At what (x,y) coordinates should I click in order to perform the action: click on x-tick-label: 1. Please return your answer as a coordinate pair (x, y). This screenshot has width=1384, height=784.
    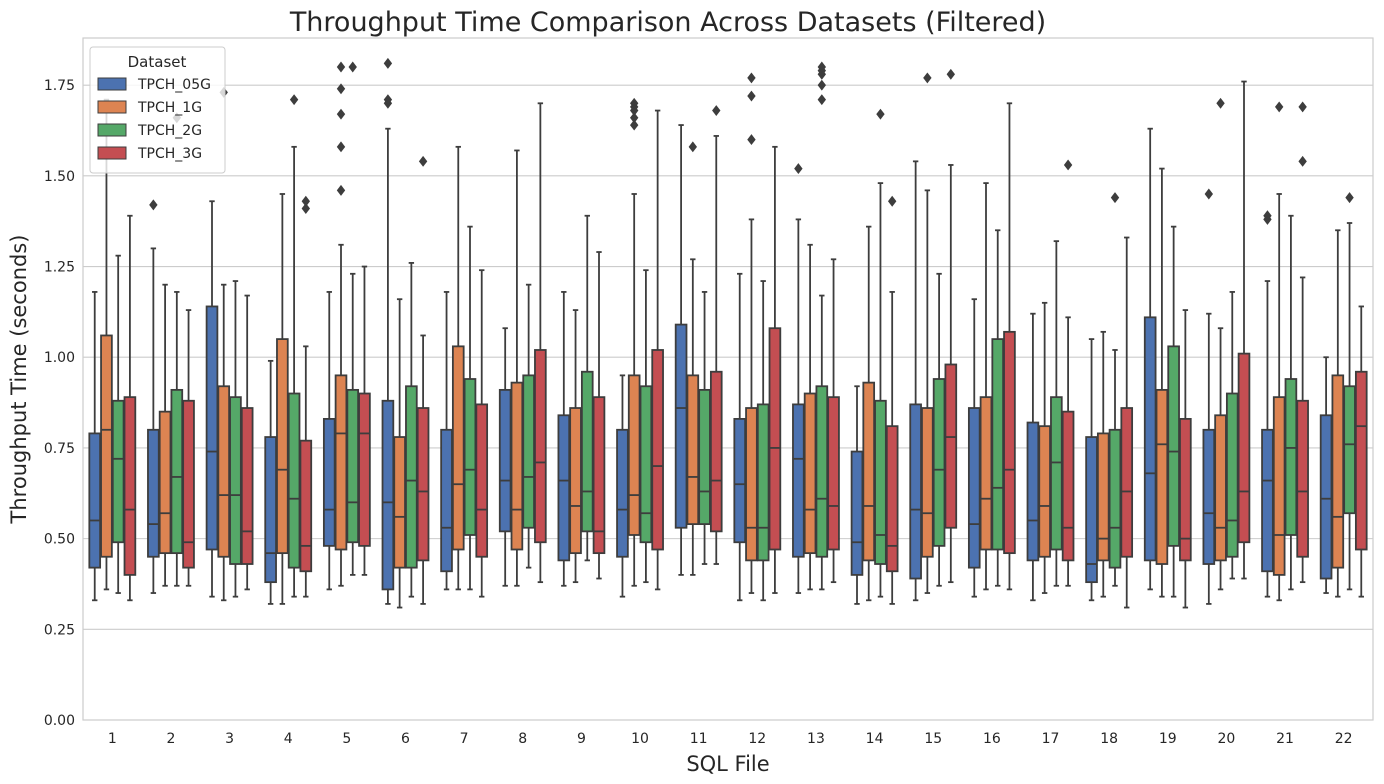
    Looking at the image, I should click on (112, 739).